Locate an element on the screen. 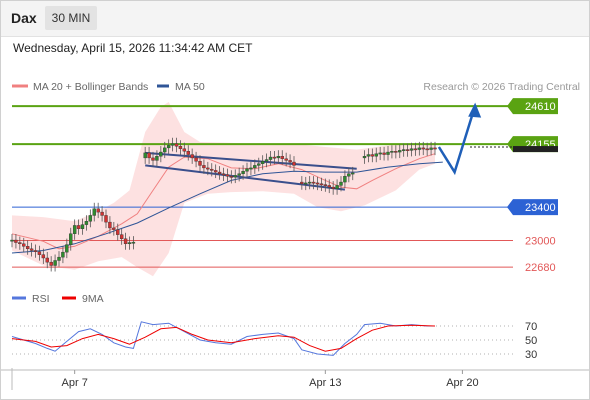  channel-lower-line is located at coordinates (245, 177).